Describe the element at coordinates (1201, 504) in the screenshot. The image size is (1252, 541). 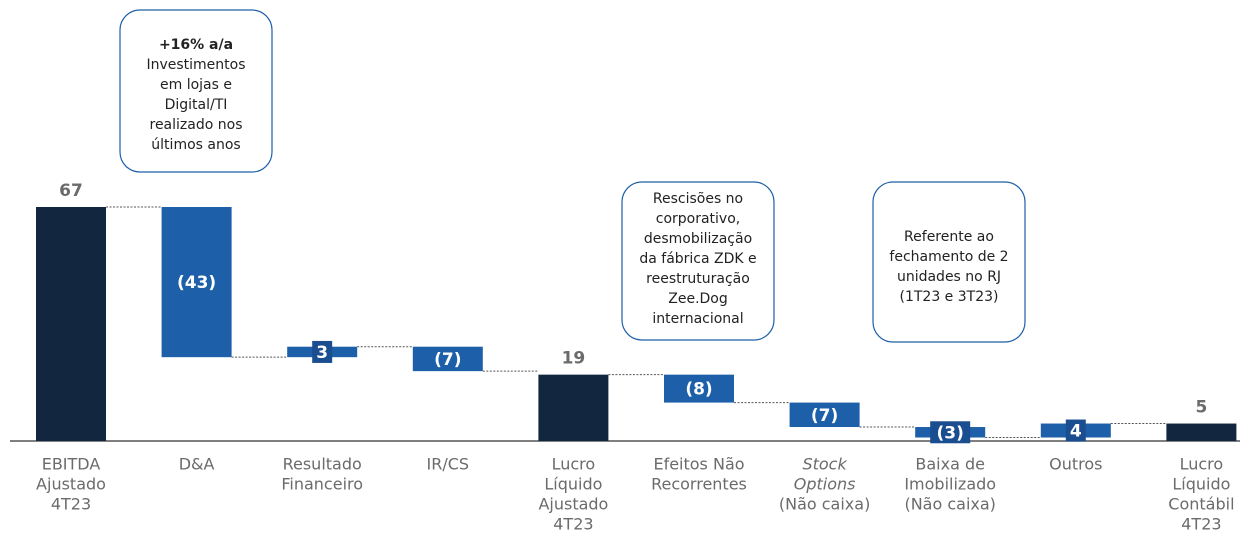
I see `x-tick-label: Contábil` at that location.